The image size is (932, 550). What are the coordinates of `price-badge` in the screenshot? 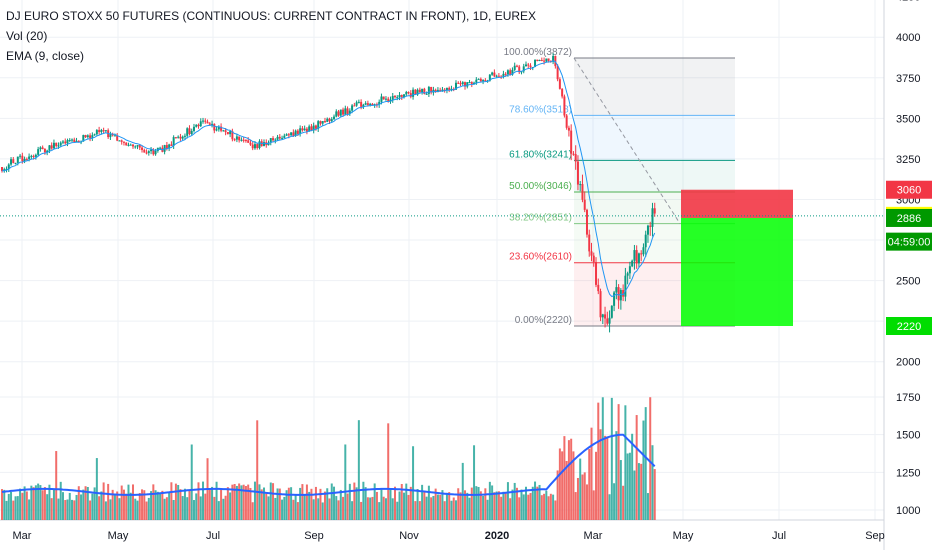 It's located at (909, 189).